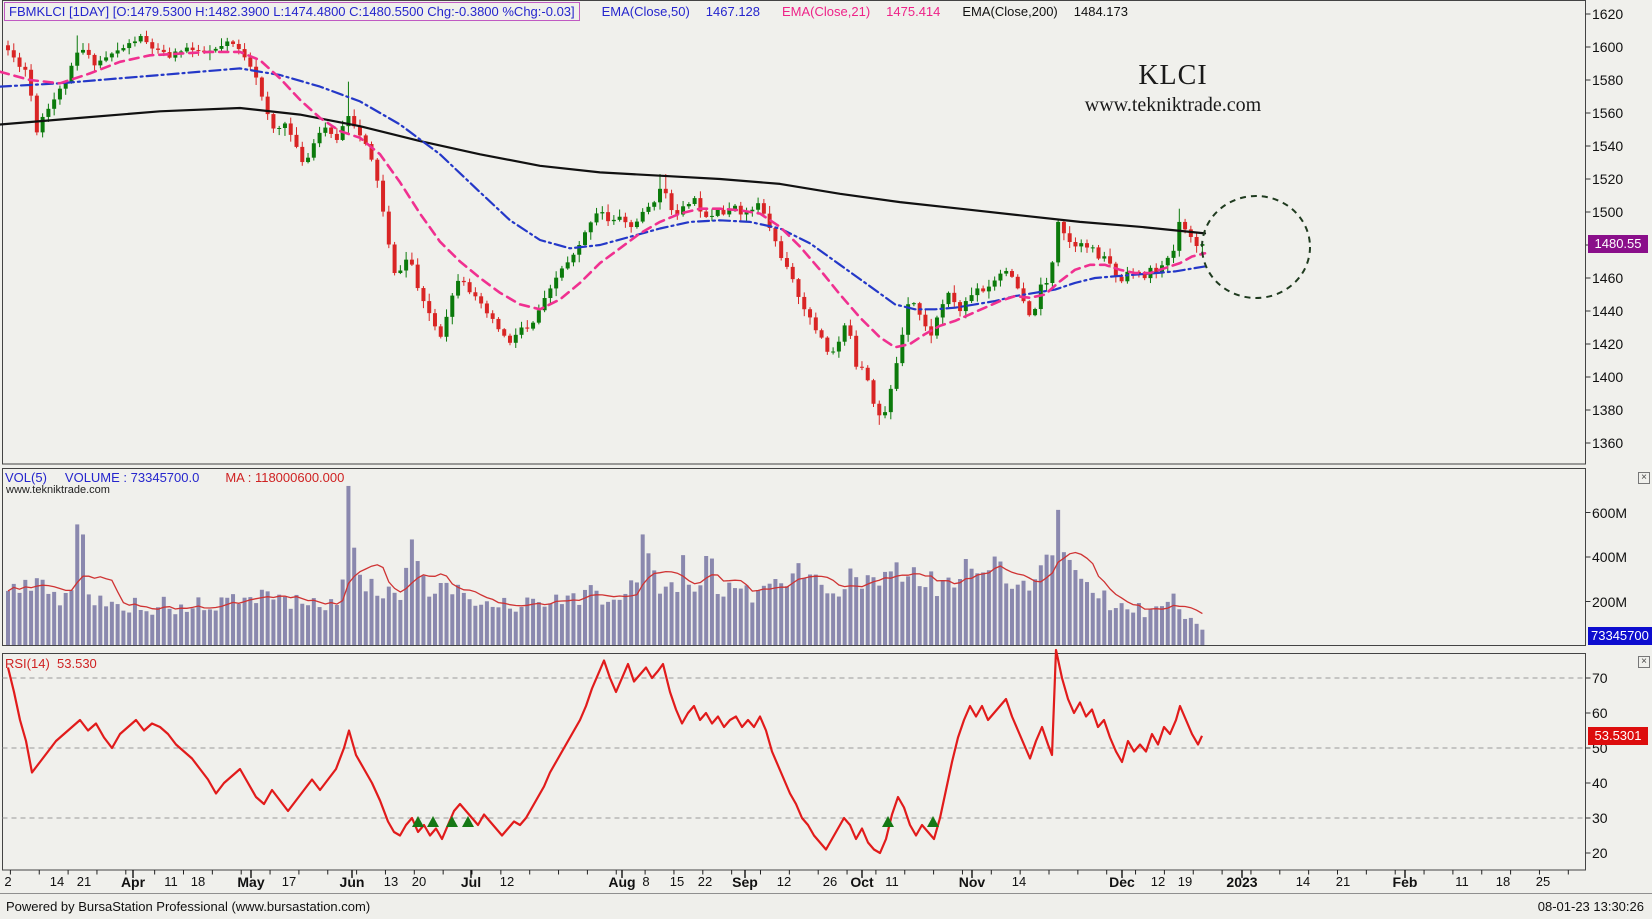  What do you see at coordinates (1608, 410) in the screenshot?
I see `price-tick-label: 1380` at bounding box center [1608, 410].